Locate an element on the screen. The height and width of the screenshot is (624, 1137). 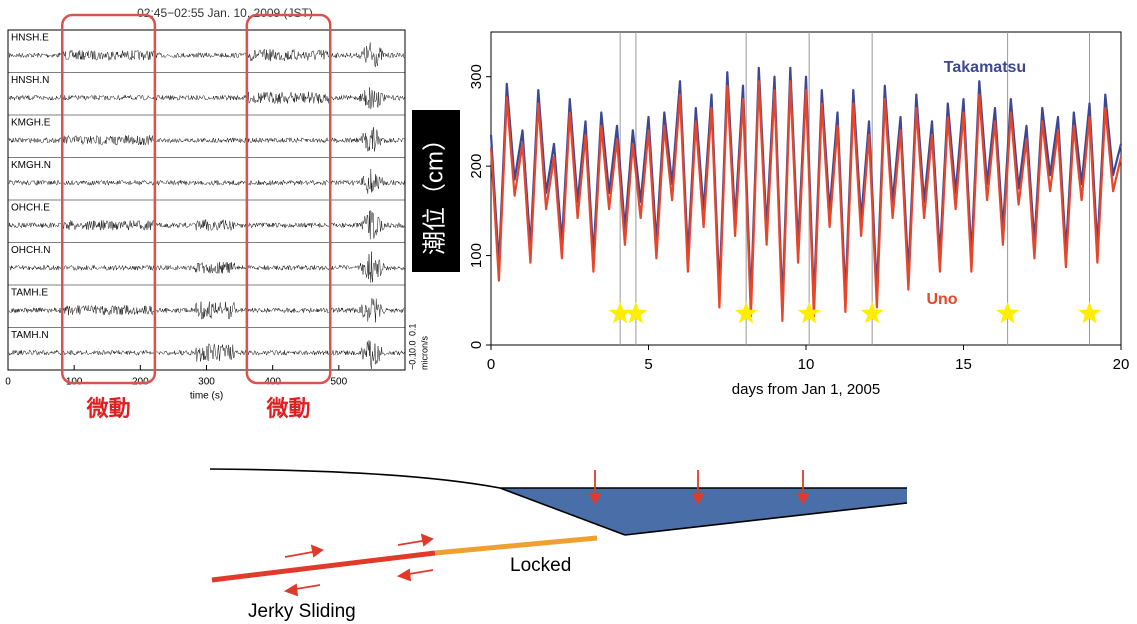
x-axis-label: days from Jan 1, 2005 is located at coordinates (806, 389).